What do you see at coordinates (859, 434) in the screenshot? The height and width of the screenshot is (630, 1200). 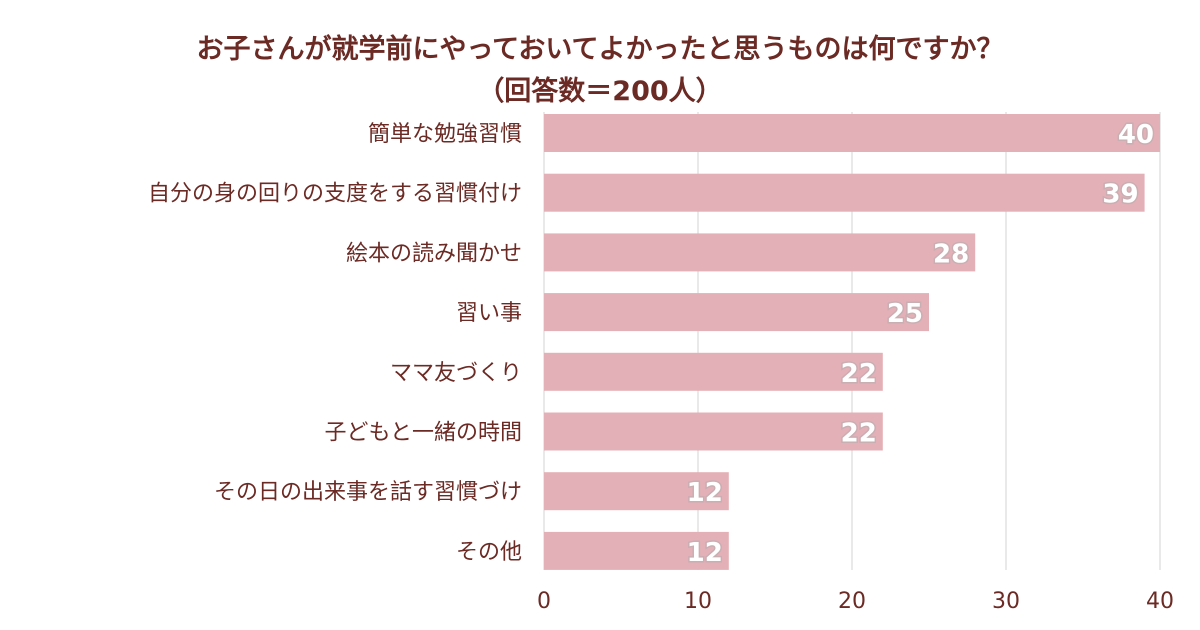 I see `data-label-5: 22` at bounding box center [859, 434].